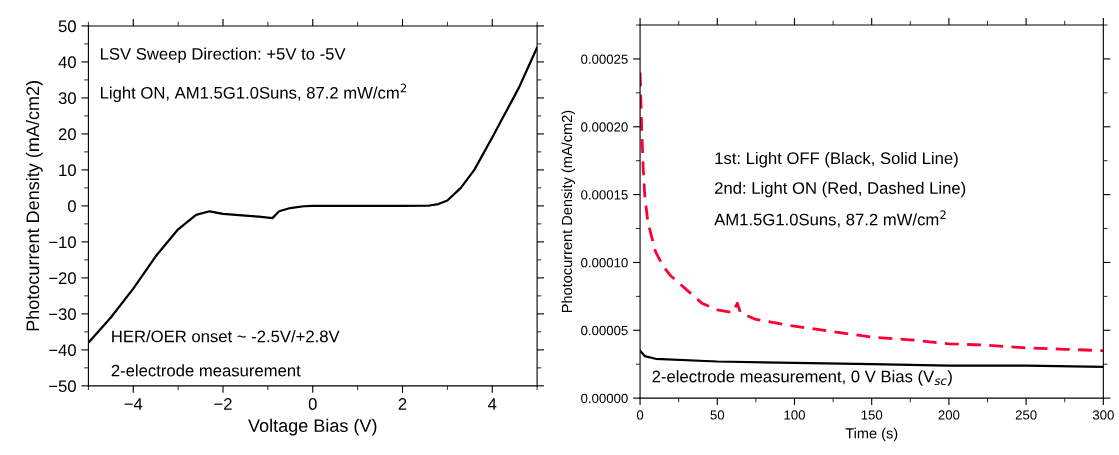  What do you see at coordinates (840, 189) in the screenshot?
I see `annotation: 2nd: Light ON (Red, Dashed Line)` at bounding box center [840, 189].